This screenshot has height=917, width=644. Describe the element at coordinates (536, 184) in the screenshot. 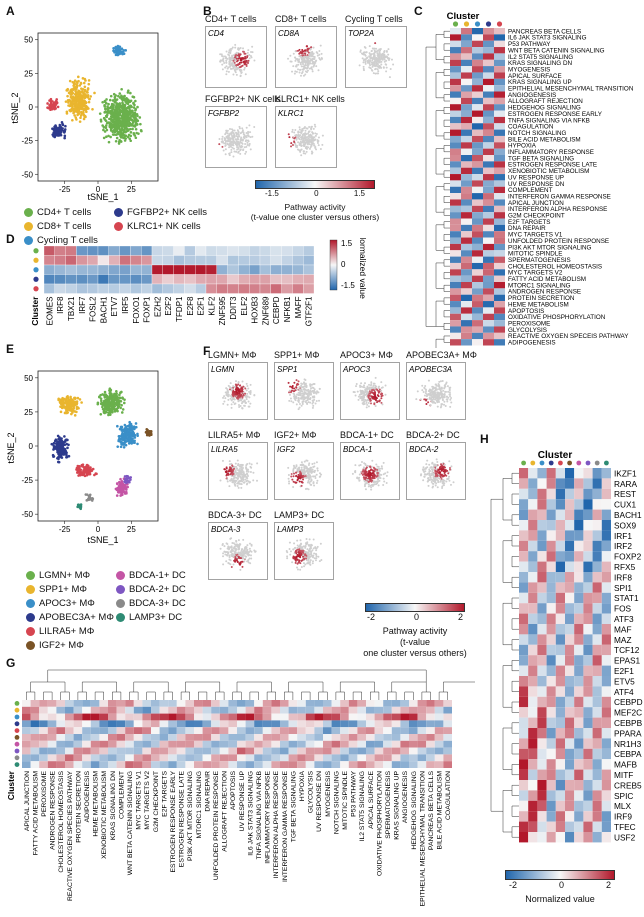

I see `pathway-label: UV RESPONSE DN` at that location.